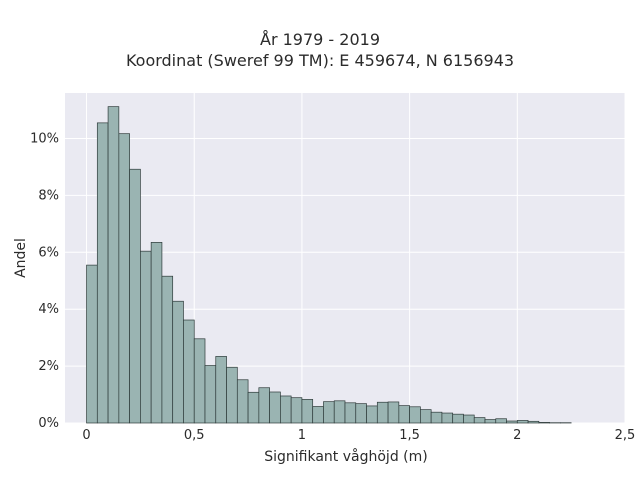 The image size is (640, 480). Describe the element at coordinates (517, 435) in the screenshot. I see `x-tick-label: 2` at that location.